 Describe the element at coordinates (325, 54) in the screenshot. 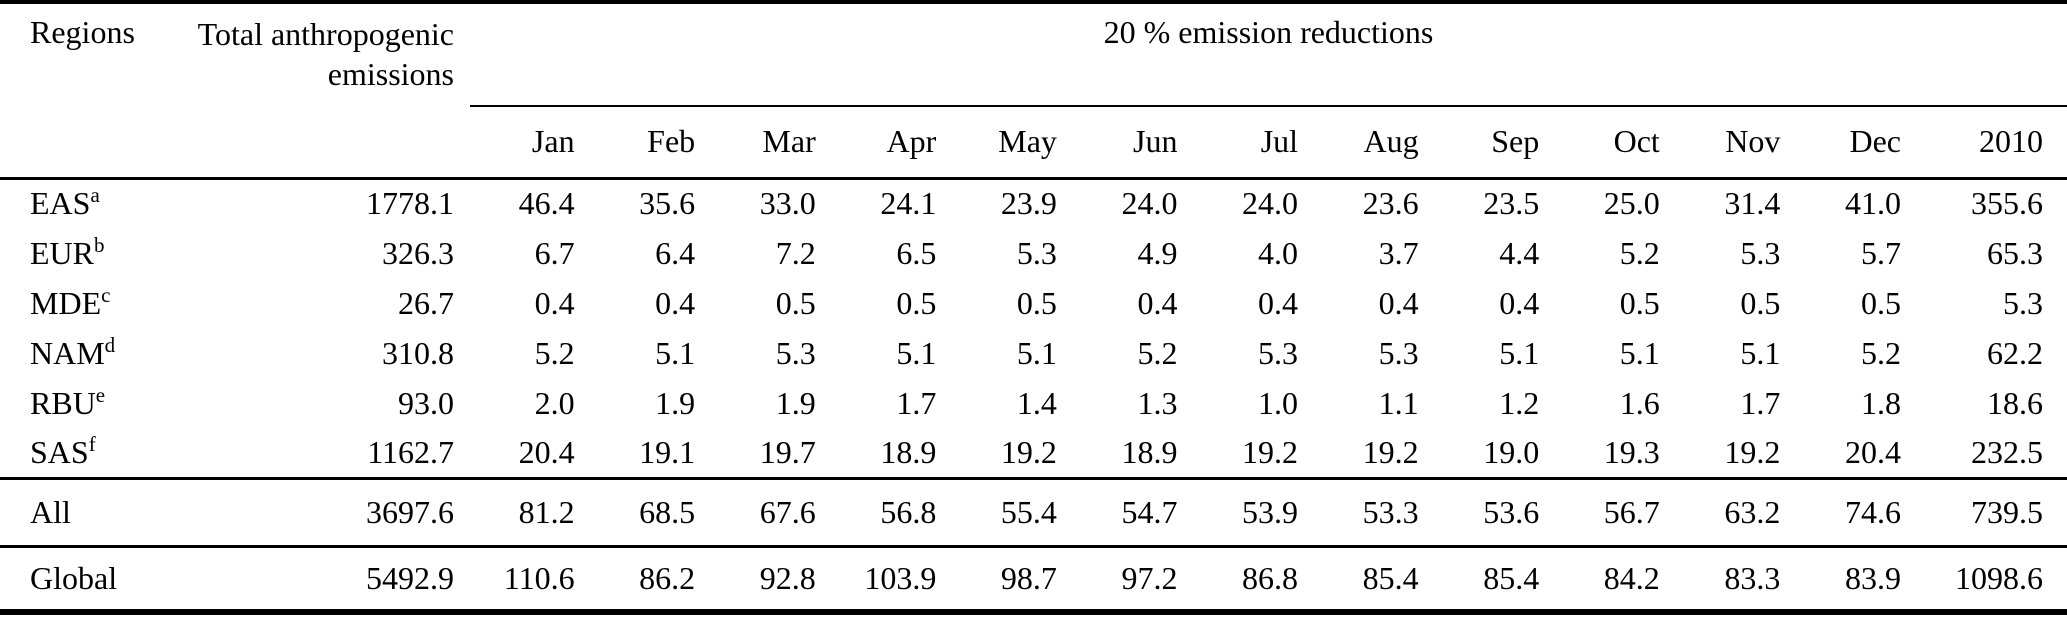

I see `column-header-total-anthropogenic-emissions: Total anthropogenic emissions` at that location.